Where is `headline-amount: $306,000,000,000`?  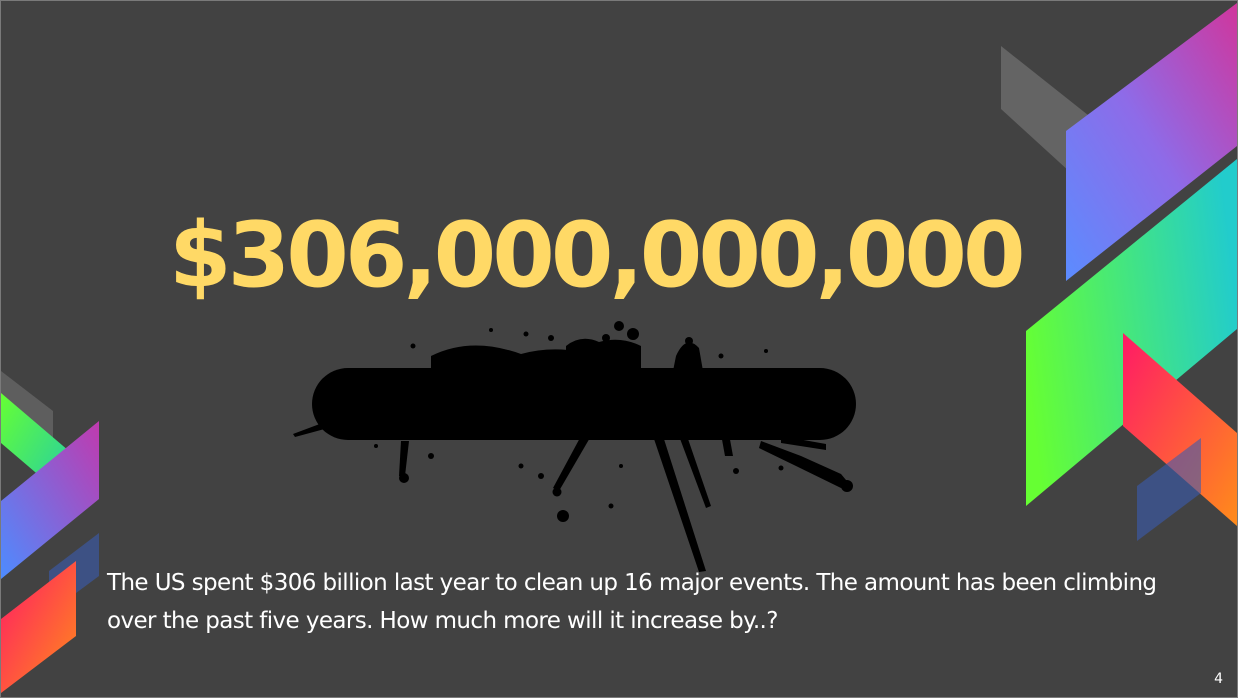
headline-amount: $306,000,000,000 is located at coordinates (597, 255).